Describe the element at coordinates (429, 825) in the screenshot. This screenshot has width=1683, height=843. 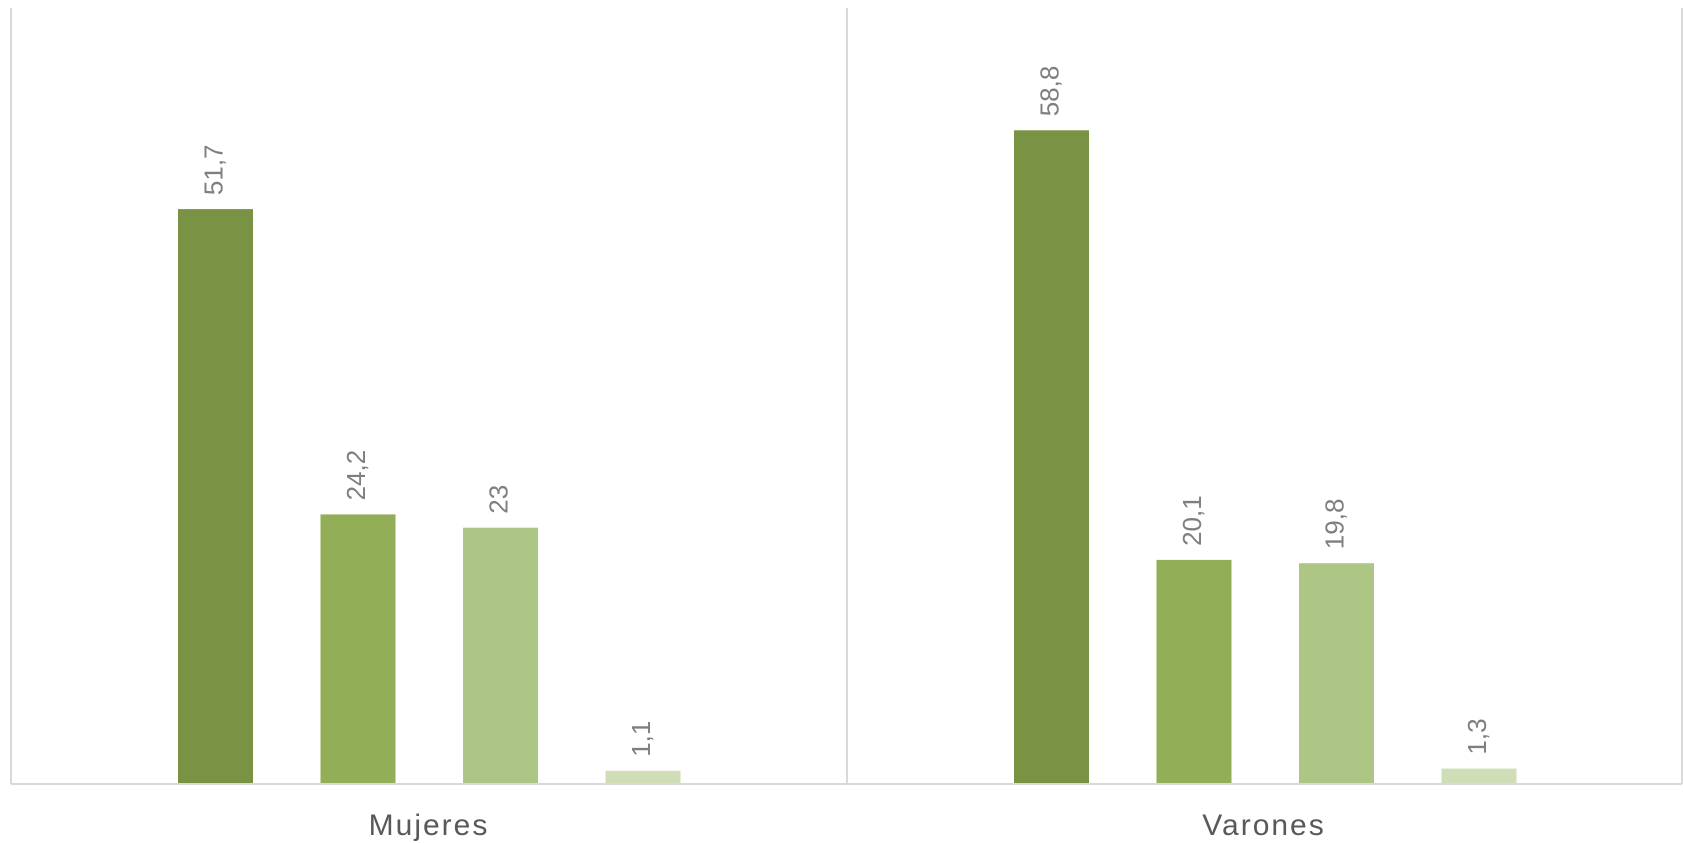
I see `category-label-mujeres: Mujeres` at that location.